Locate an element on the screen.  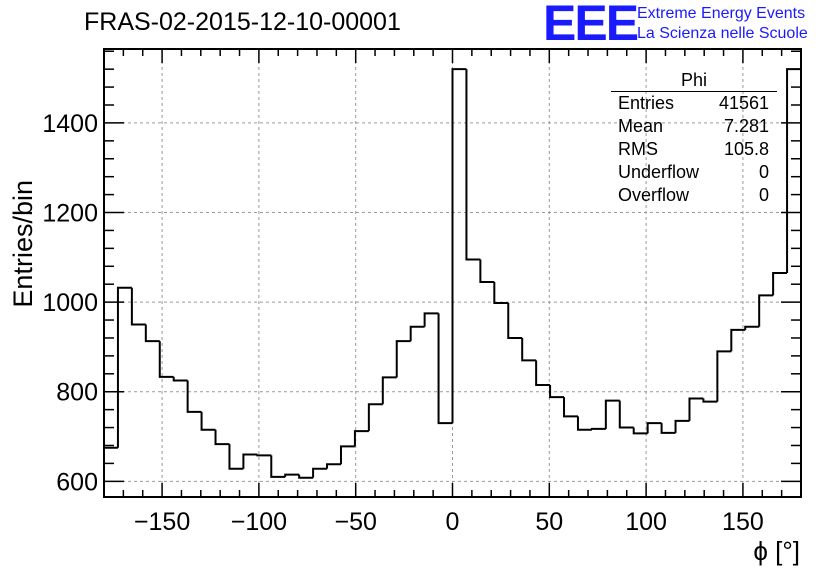
y-tick-label: 600 is located at coordinates (77, 482).